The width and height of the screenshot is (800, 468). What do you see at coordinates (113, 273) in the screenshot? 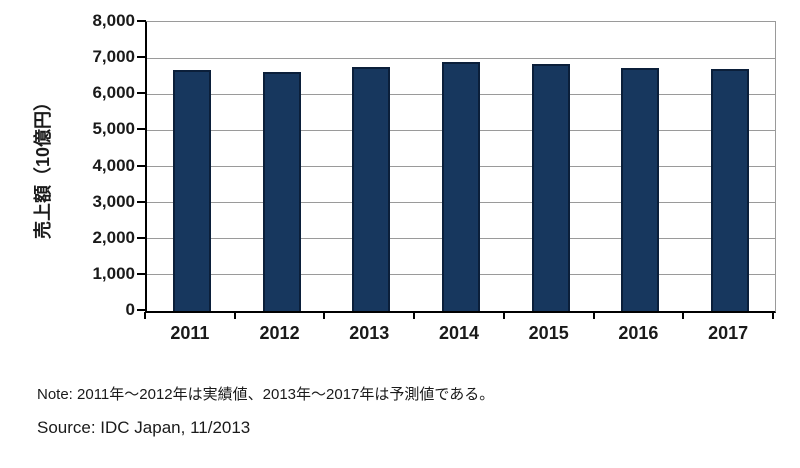
I see `y-tick-label-1000: 1,000` at bounding box center [113, 273].